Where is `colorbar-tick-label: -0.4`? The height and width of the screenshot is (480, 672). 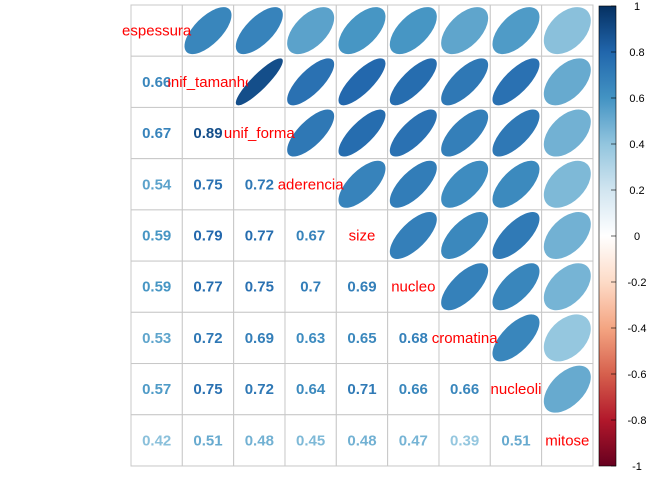 colorbar-tick-label: -0.4 is located at coordinates (637, 329).